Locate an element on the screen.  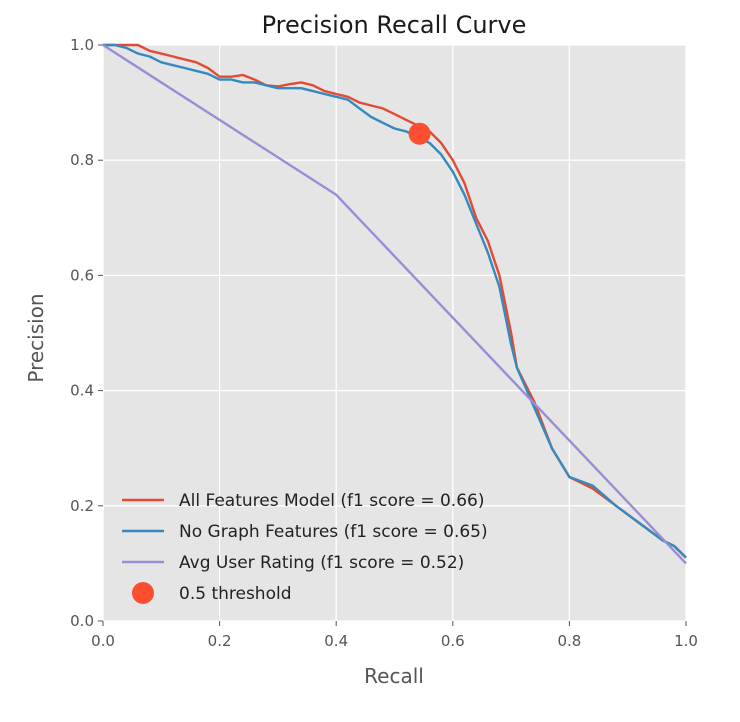
x-tick-label: 0.8 is located at coordinates (569, 641).